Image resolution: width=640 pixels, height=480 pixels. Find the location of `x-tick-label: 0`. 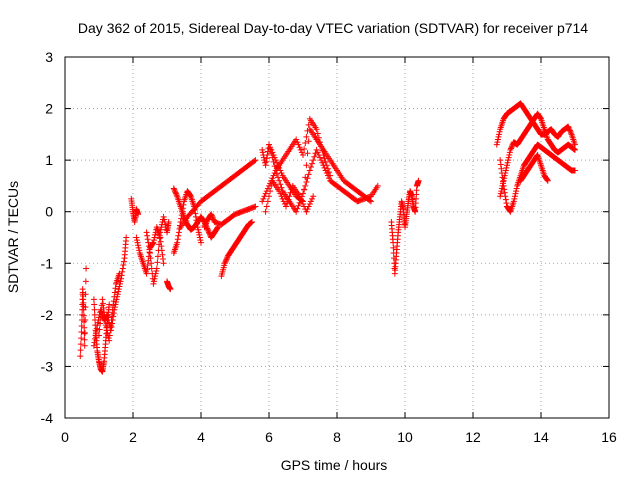

x-tick-label: 0 is located at coordinates (65, 437).